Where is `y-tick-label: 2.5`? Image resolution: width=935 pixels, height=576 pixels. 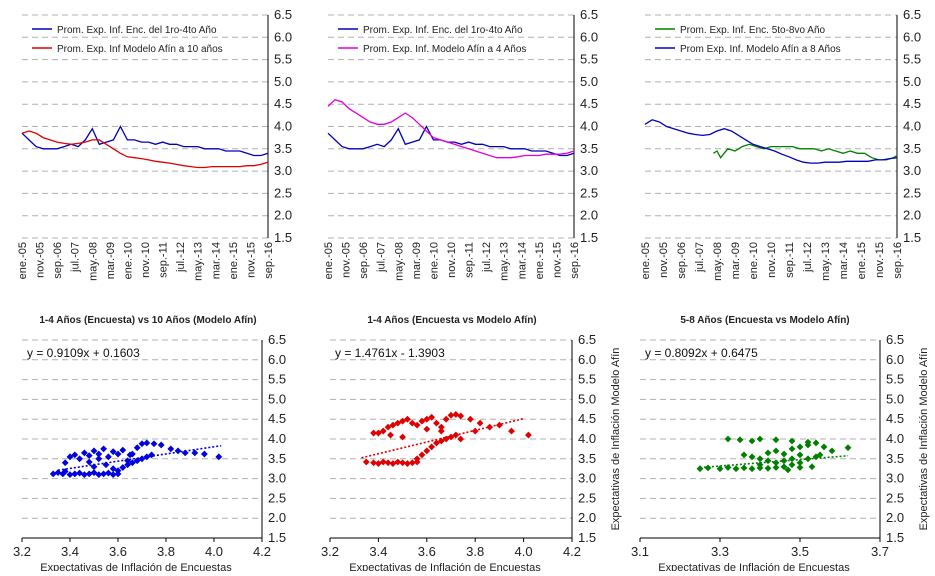
y-tick-label: 2.5 is located at coordinates (912, 192).